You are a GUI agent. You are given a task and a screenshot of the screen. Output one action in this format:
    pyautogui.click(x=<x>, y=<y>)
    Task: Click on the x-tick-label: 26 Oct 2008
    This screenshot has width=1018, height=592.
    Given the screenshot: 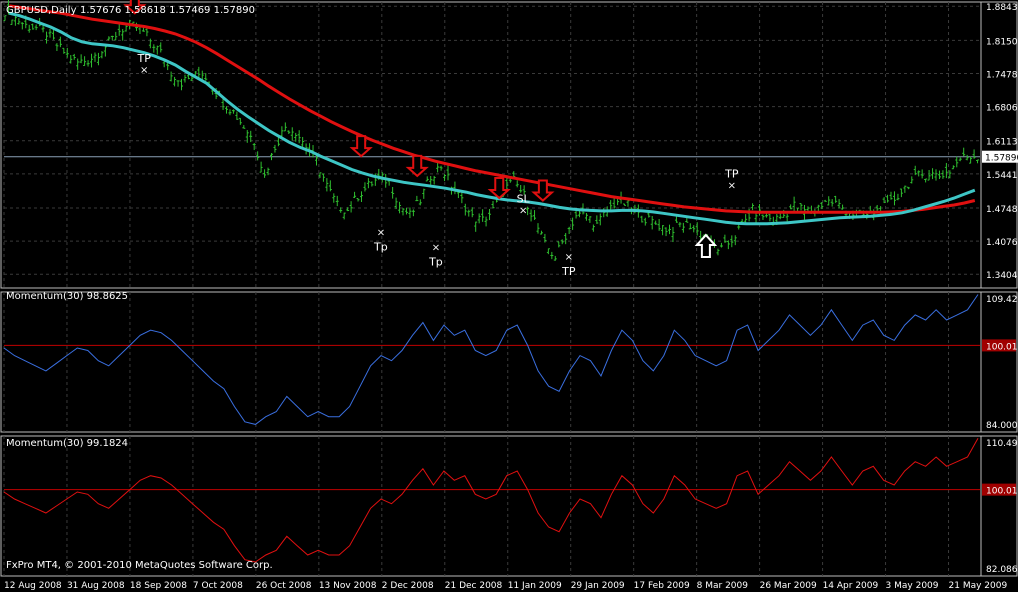 What is the action you would take?
    pyautogui.click(x=284, y=586)
    